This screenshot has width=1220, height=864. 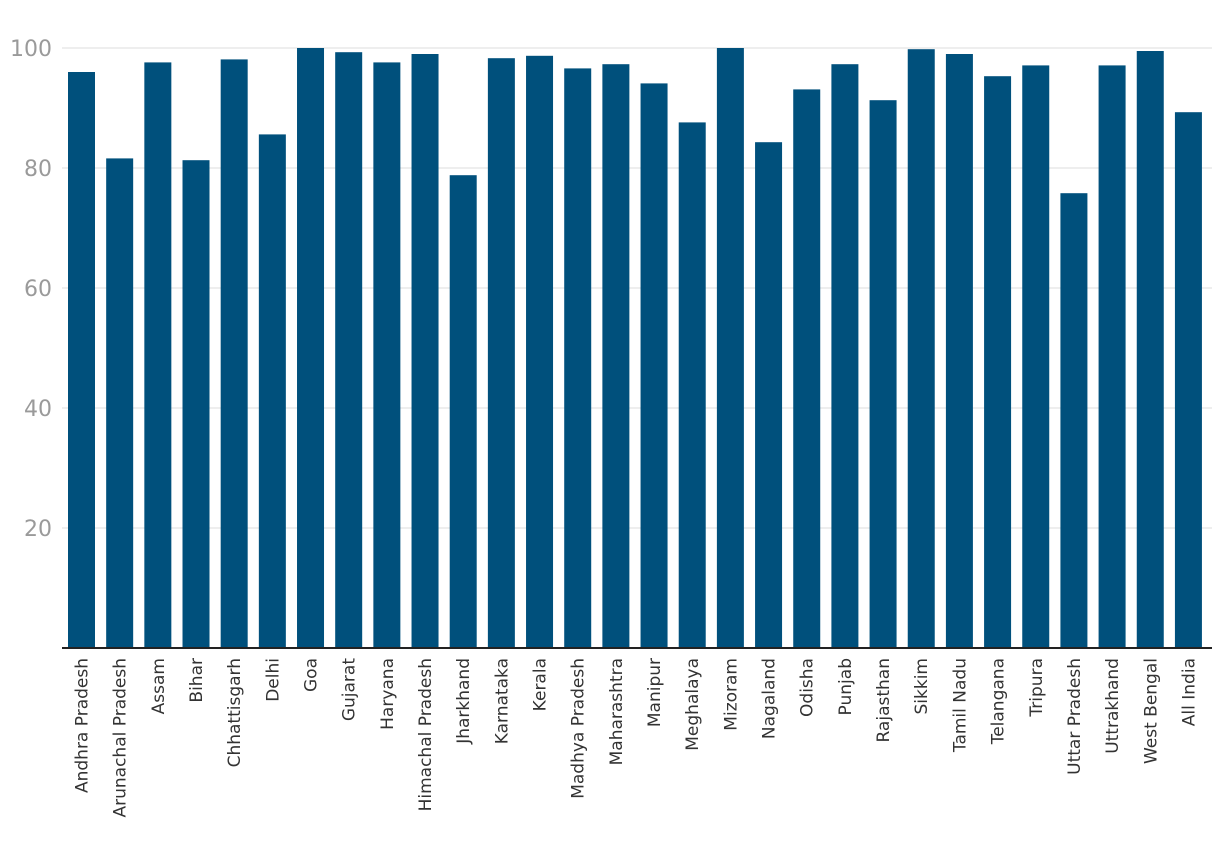 I want to click on x-tick-label-uttrakhand: Uttrakhand, so click(x=1113, y=706).